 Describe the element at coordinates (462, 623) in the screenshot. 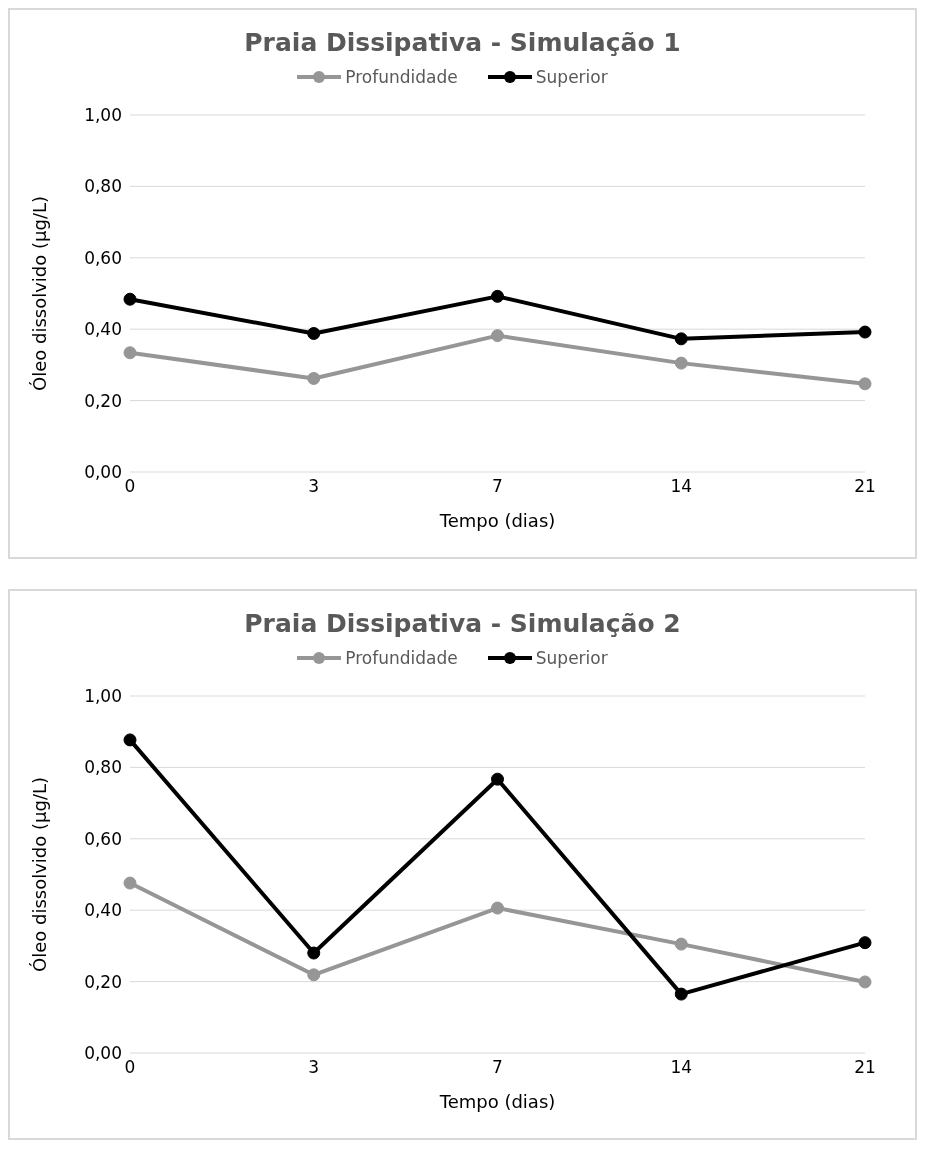

I see `chart-title: Praia Dissipativa - Simulação 2` at that location.